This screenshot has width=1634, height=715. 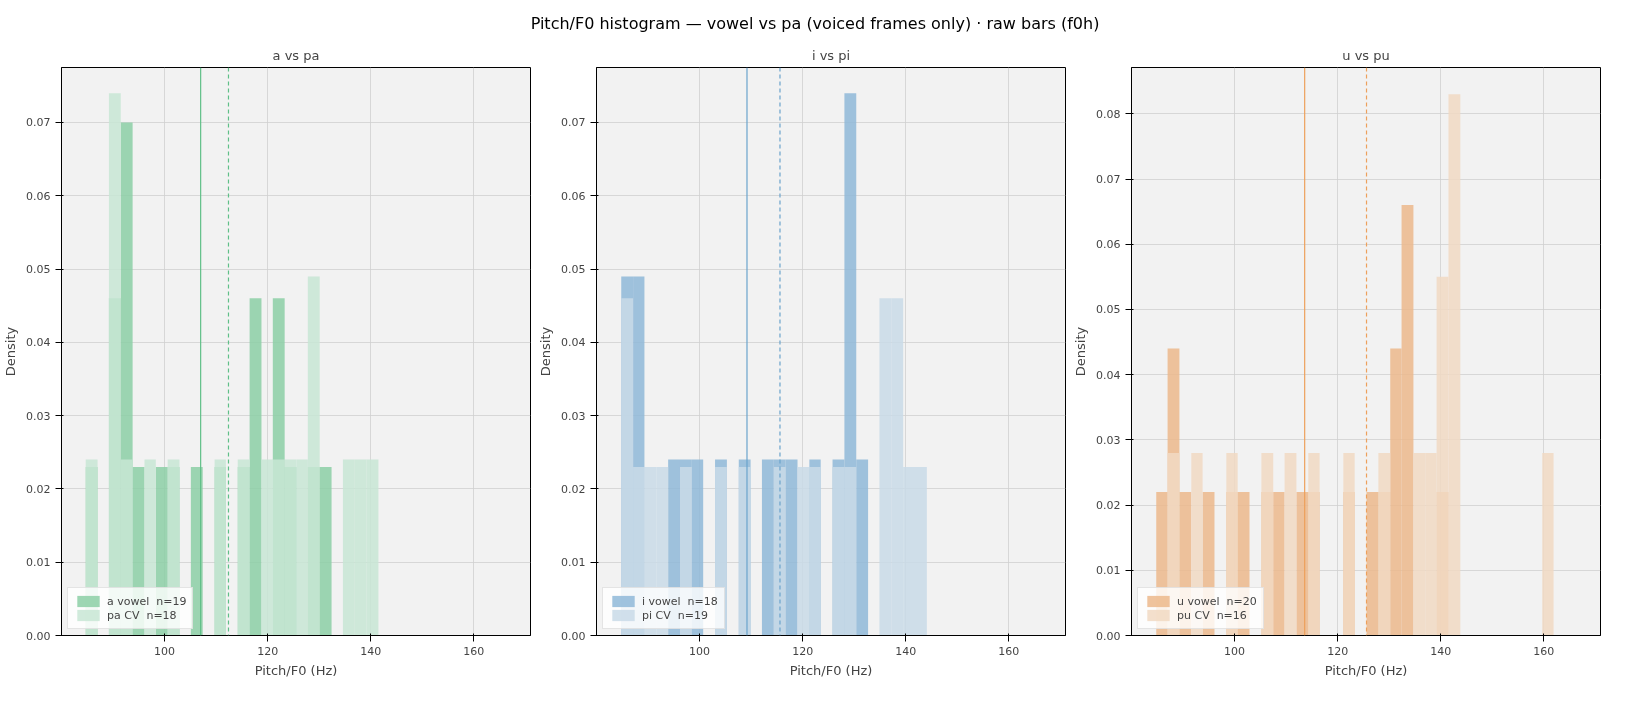 I want to click on legend-label: pi CV n=19, so click(x=675, y=615).